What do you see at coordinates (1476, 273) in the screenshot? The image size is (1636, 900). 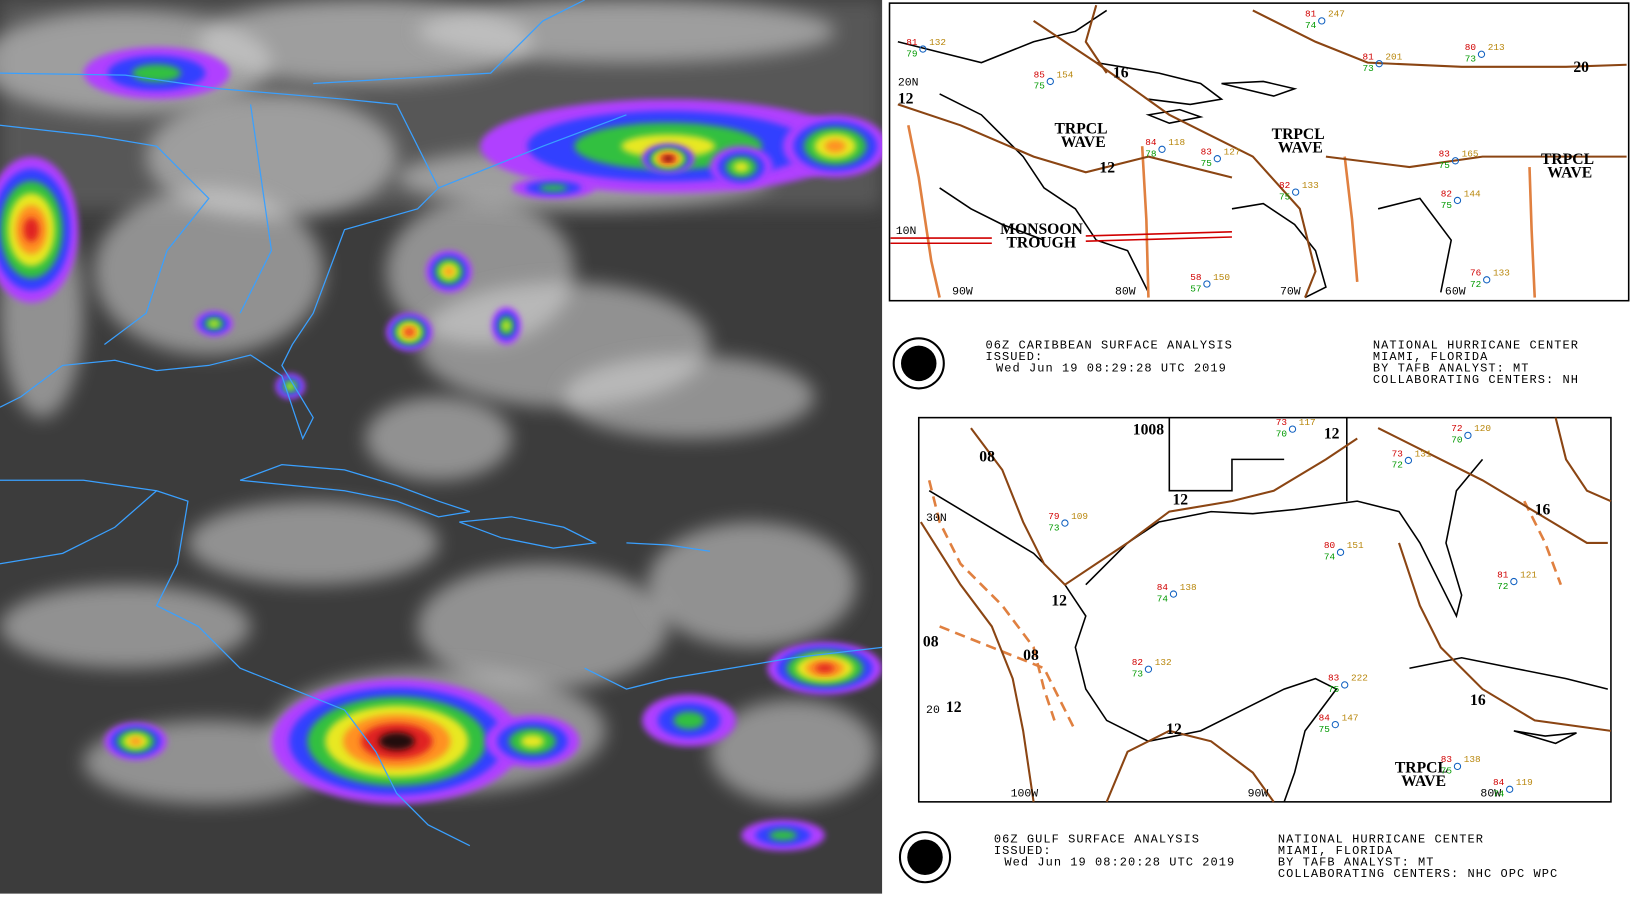 I see `station-temp: 76` at bounding box center [1476, 273].